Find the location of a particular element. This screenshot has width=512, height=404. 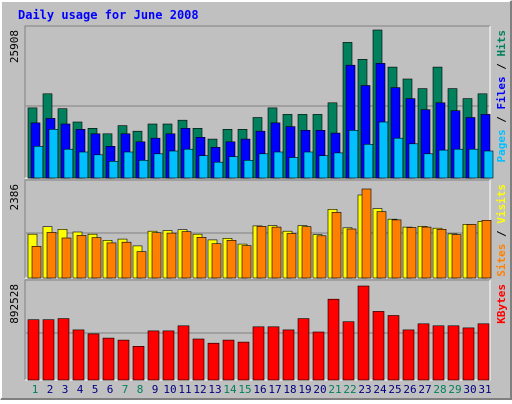

day-label-7: 7 is located at coordinates (125, 389).